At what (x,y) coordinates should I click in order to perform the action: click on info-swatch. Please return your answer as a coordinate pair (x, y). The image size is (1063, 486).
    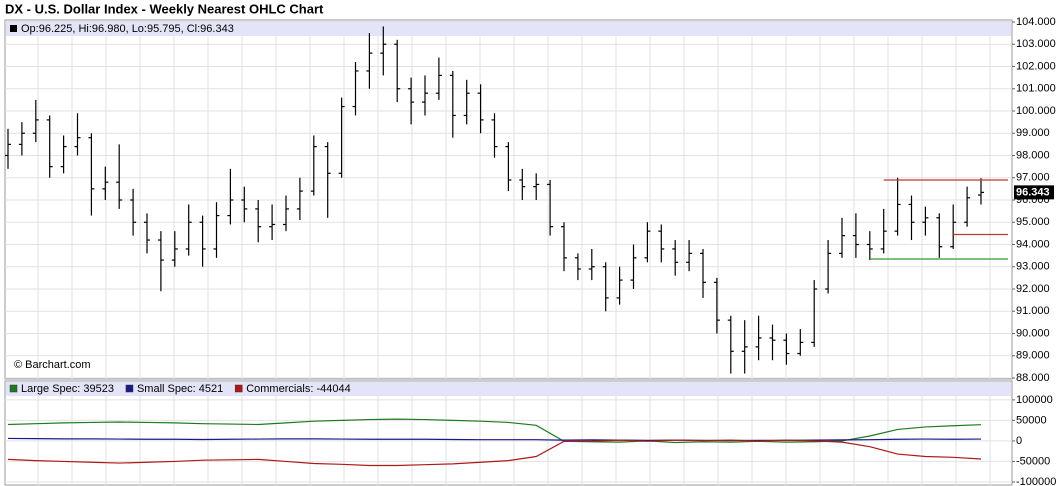
    Looking at the image, I should click on (13, 28).